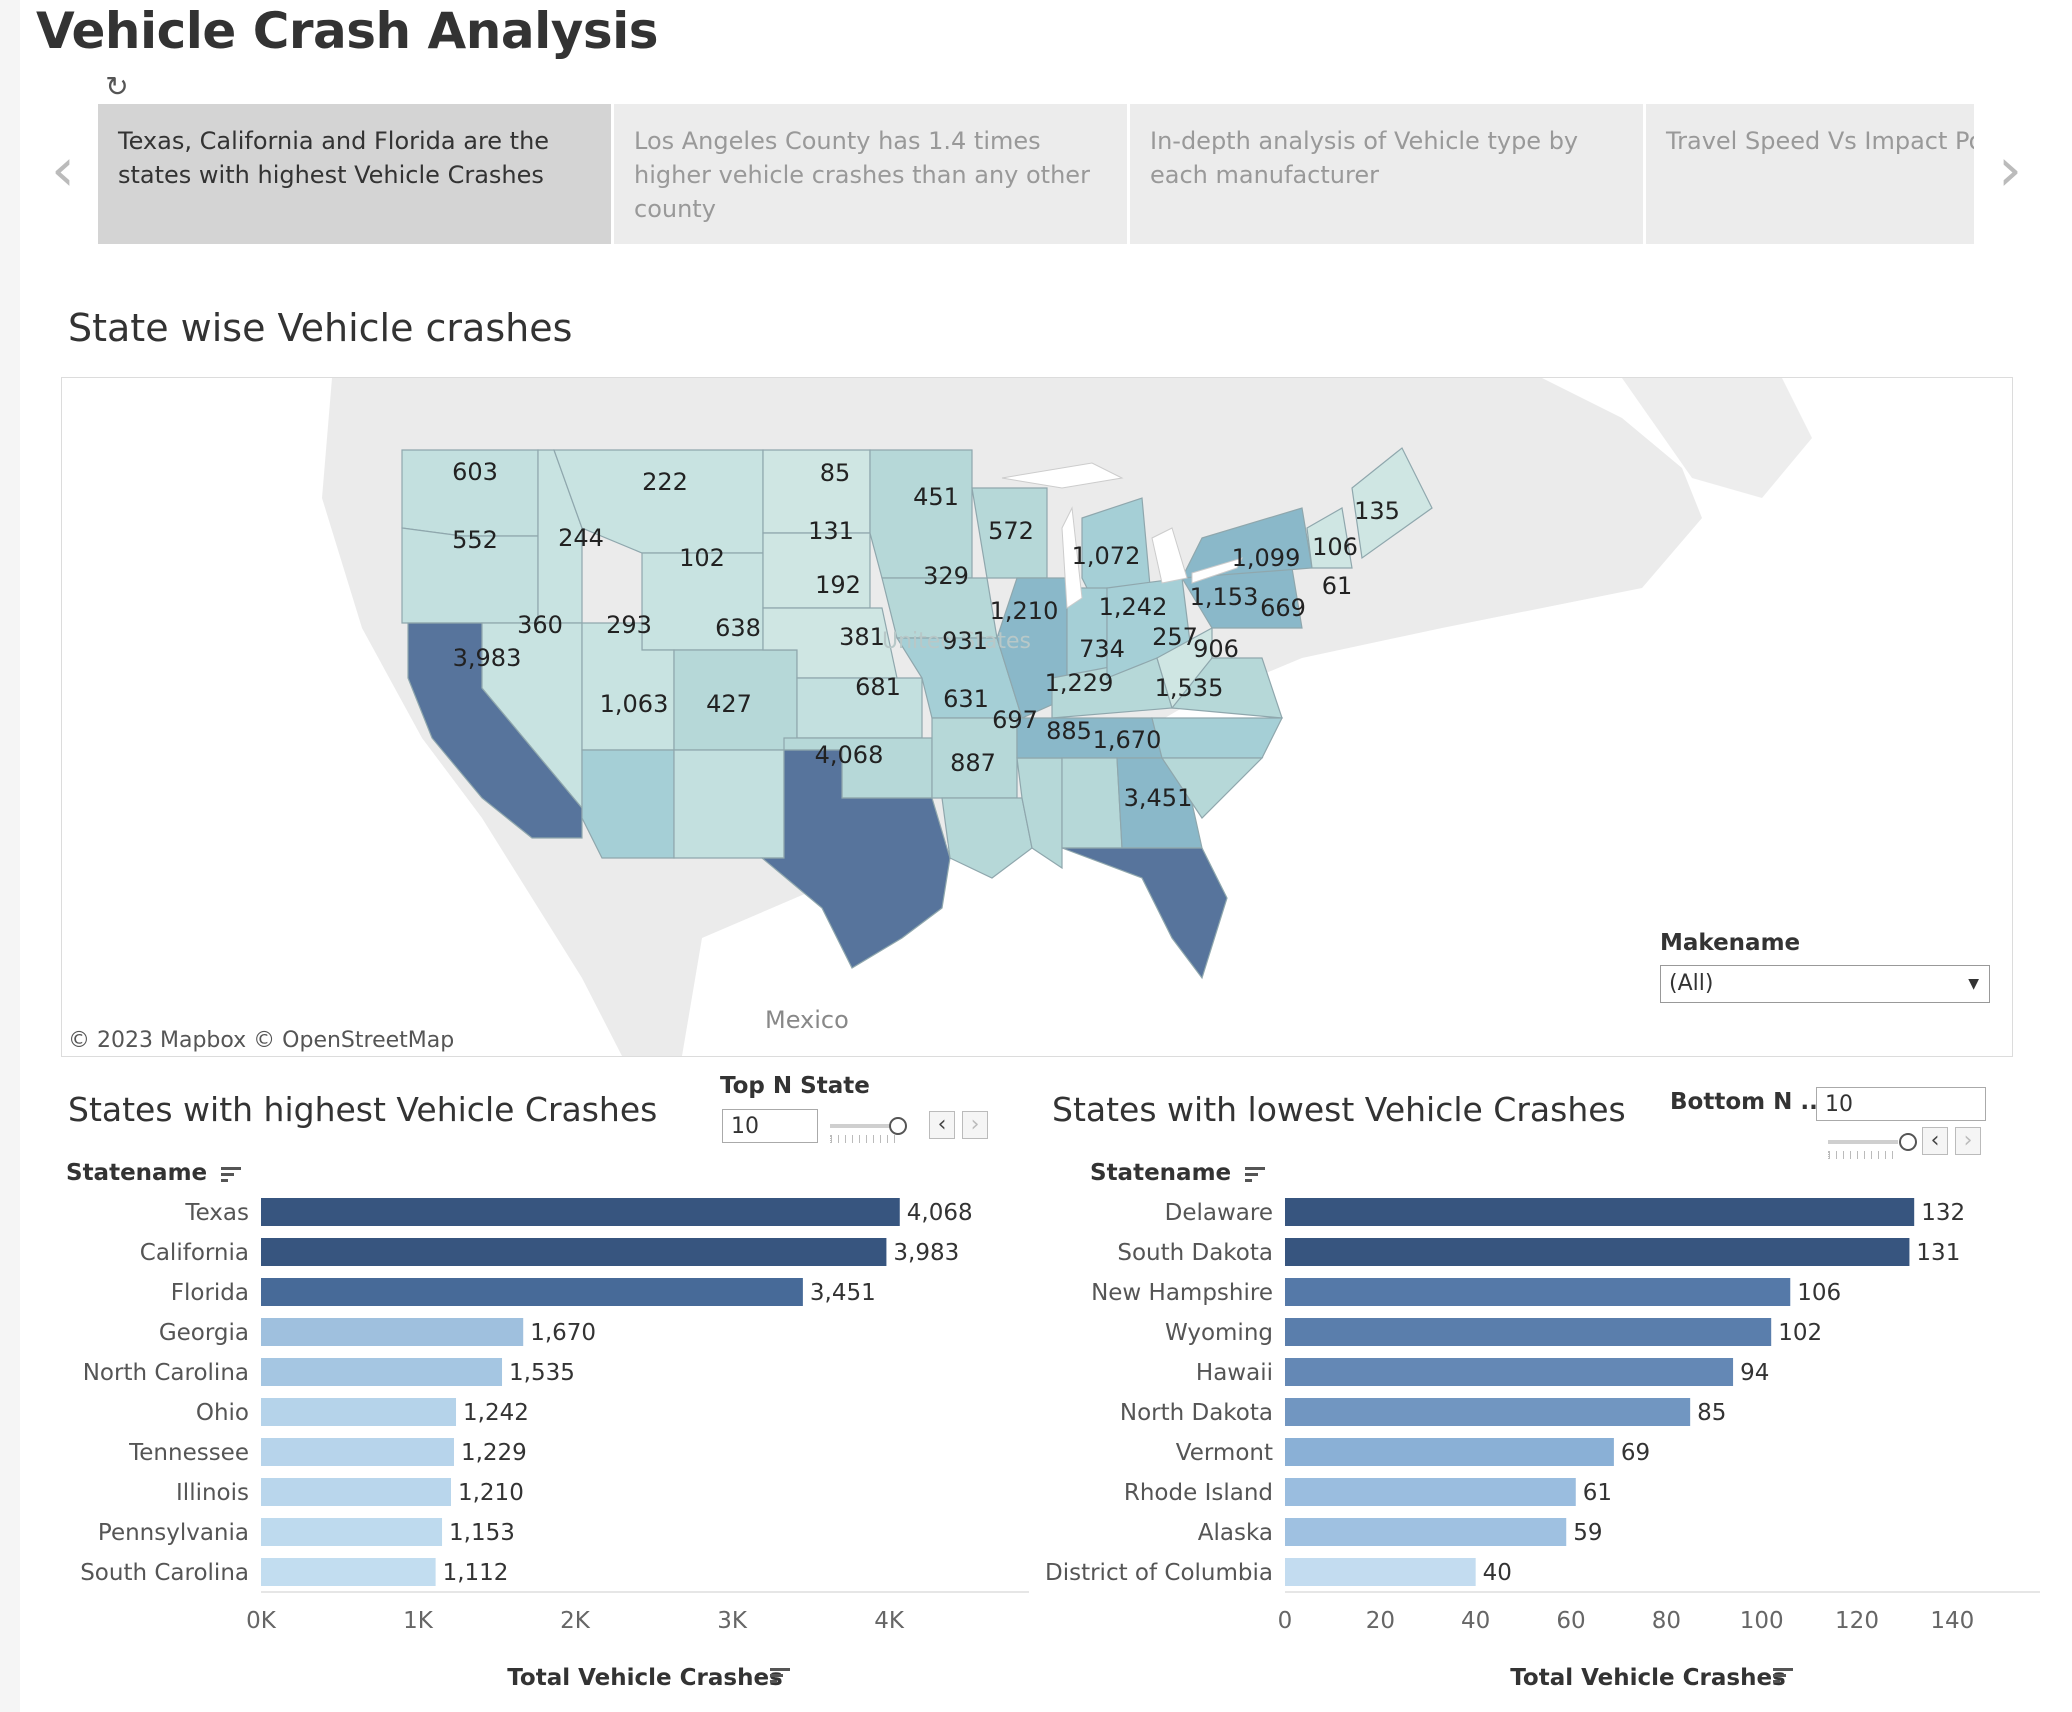 The image size is (2072, 1712). What do you see at coordinates (1158, 798) in the screenshot?
I see `state-label-FL: 3,451` at bounding box center [1158, 798].